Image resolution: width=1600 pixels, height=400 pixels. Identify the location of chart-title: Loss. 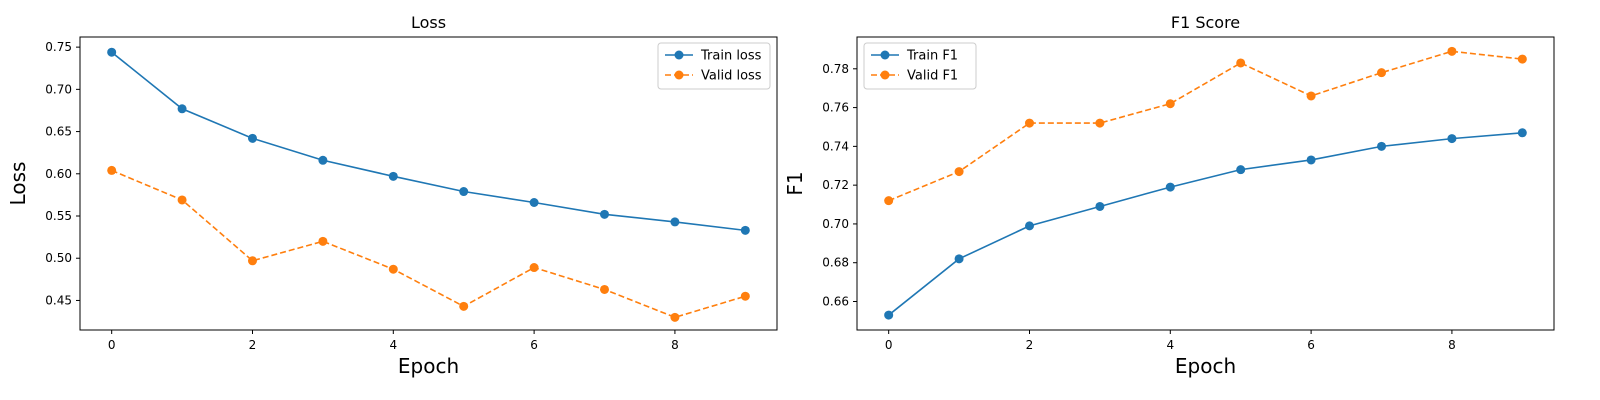
(428, 22).